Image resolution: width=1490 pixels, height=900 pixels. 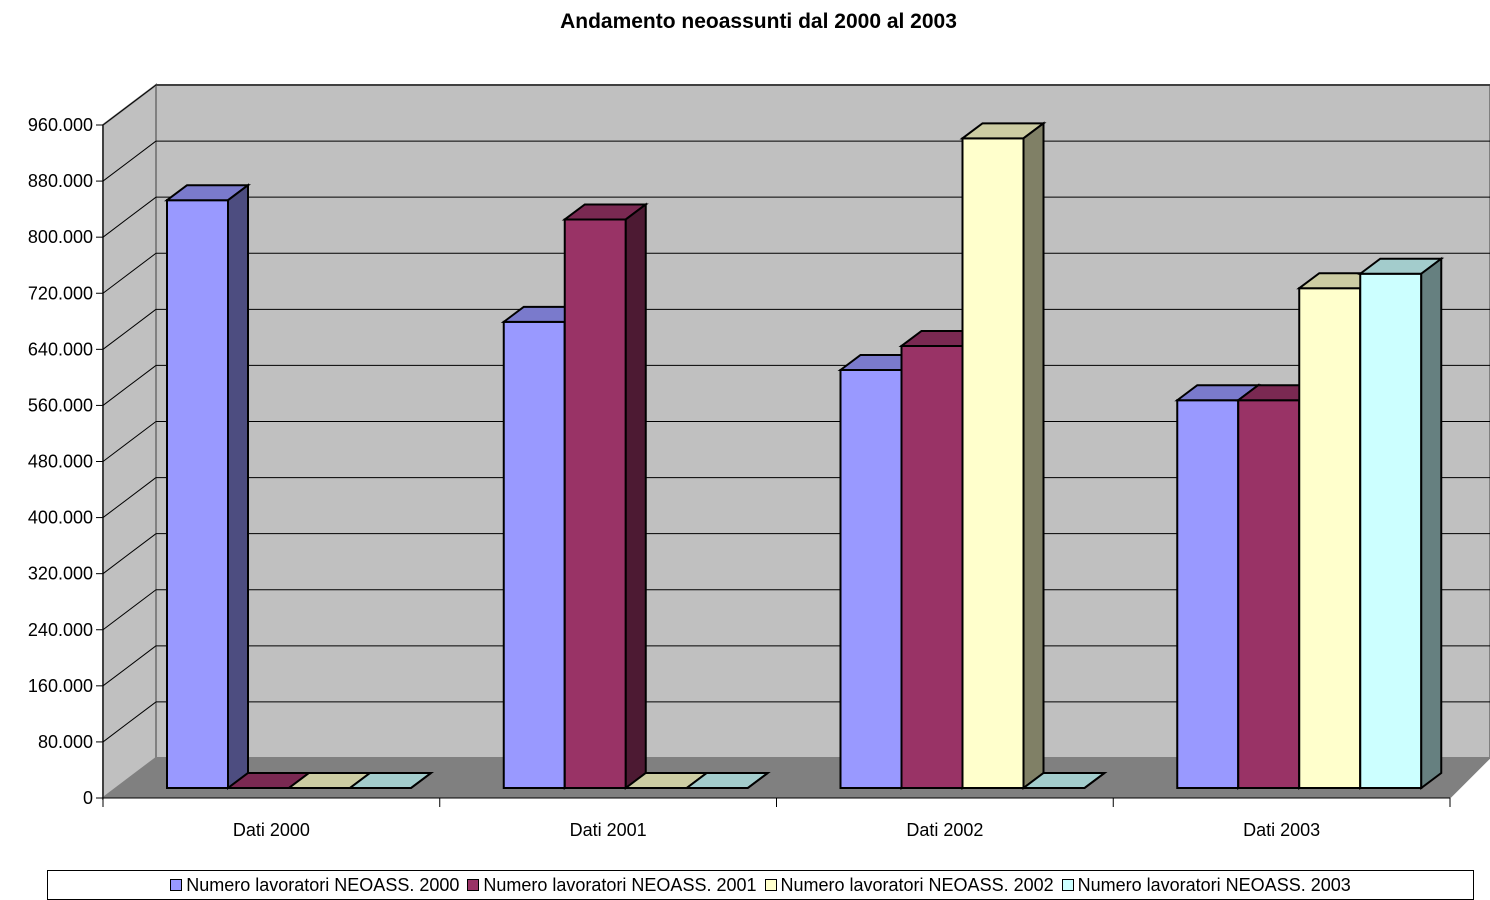 What do you see at coordinates (60, 293) in the screenshot?
I see `y-tick-label: 720.000` at bounding box center [60, 293].